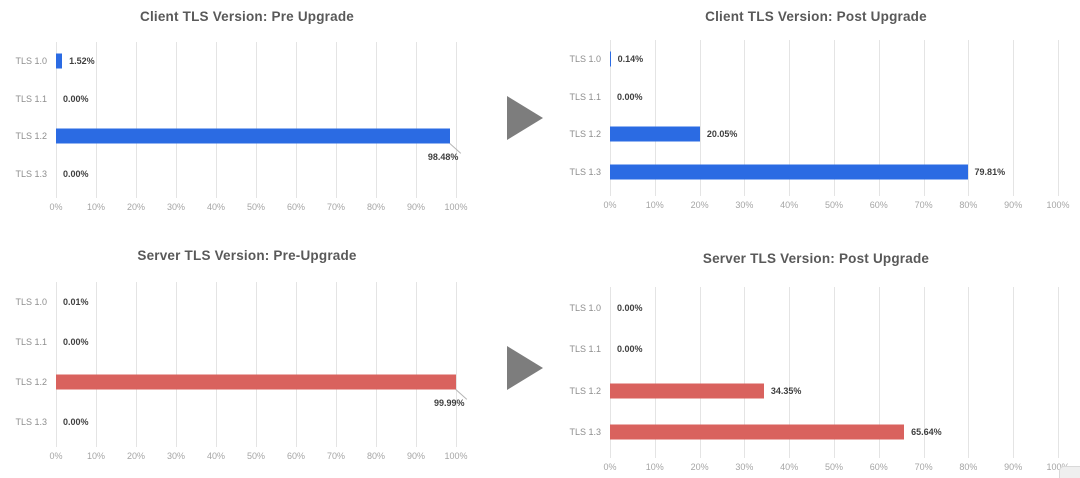  I want to click on right-arrow-icon, so click(525, 368).